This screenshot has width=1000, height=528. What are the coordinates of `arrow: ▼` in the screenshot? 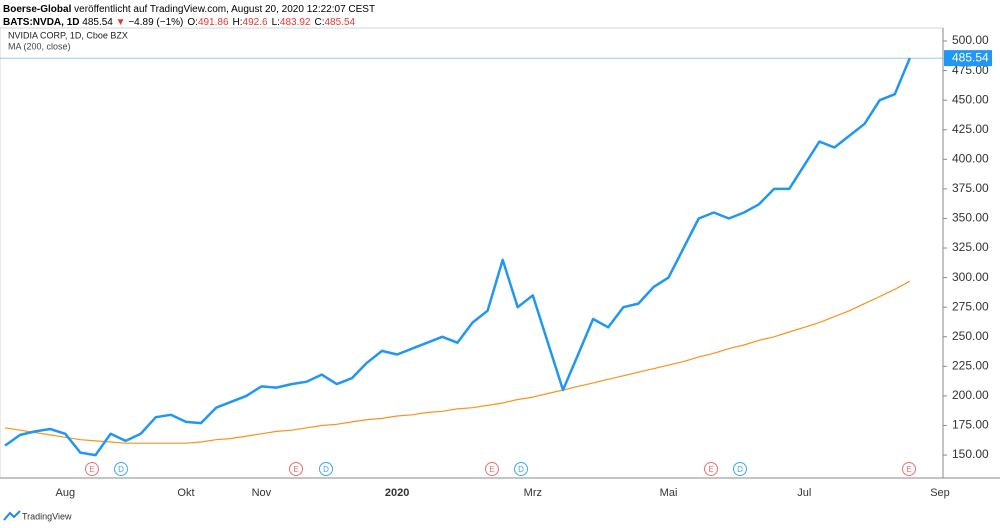 It's located at (121, 22).